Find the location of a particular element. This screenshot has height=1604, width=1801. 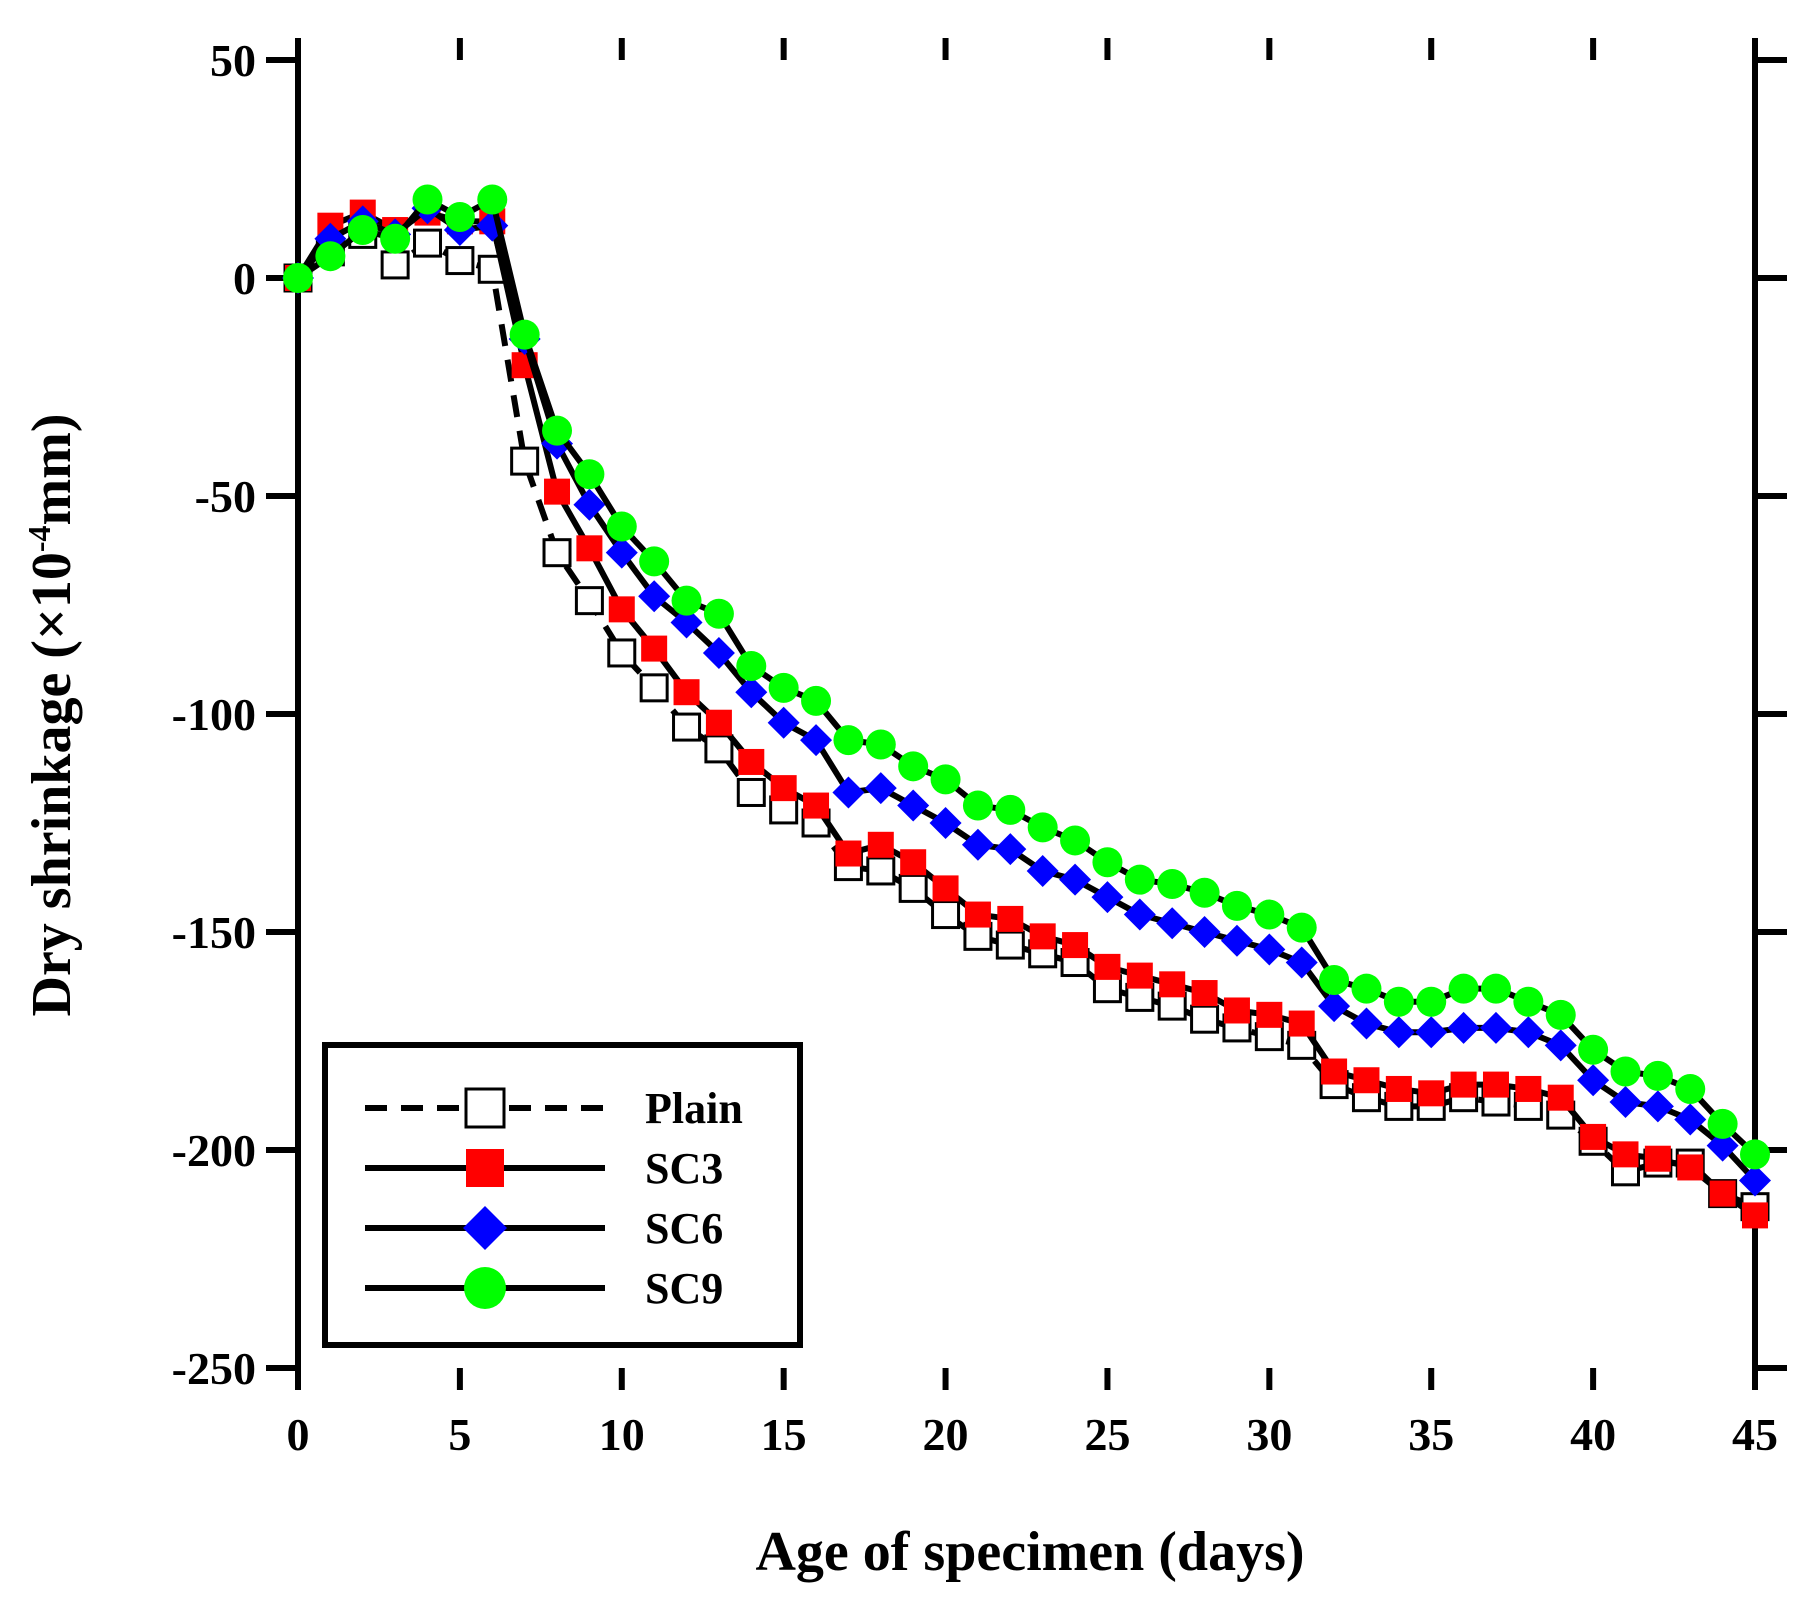

y-tick-label: -200 is located at coordinates (214, 1150).